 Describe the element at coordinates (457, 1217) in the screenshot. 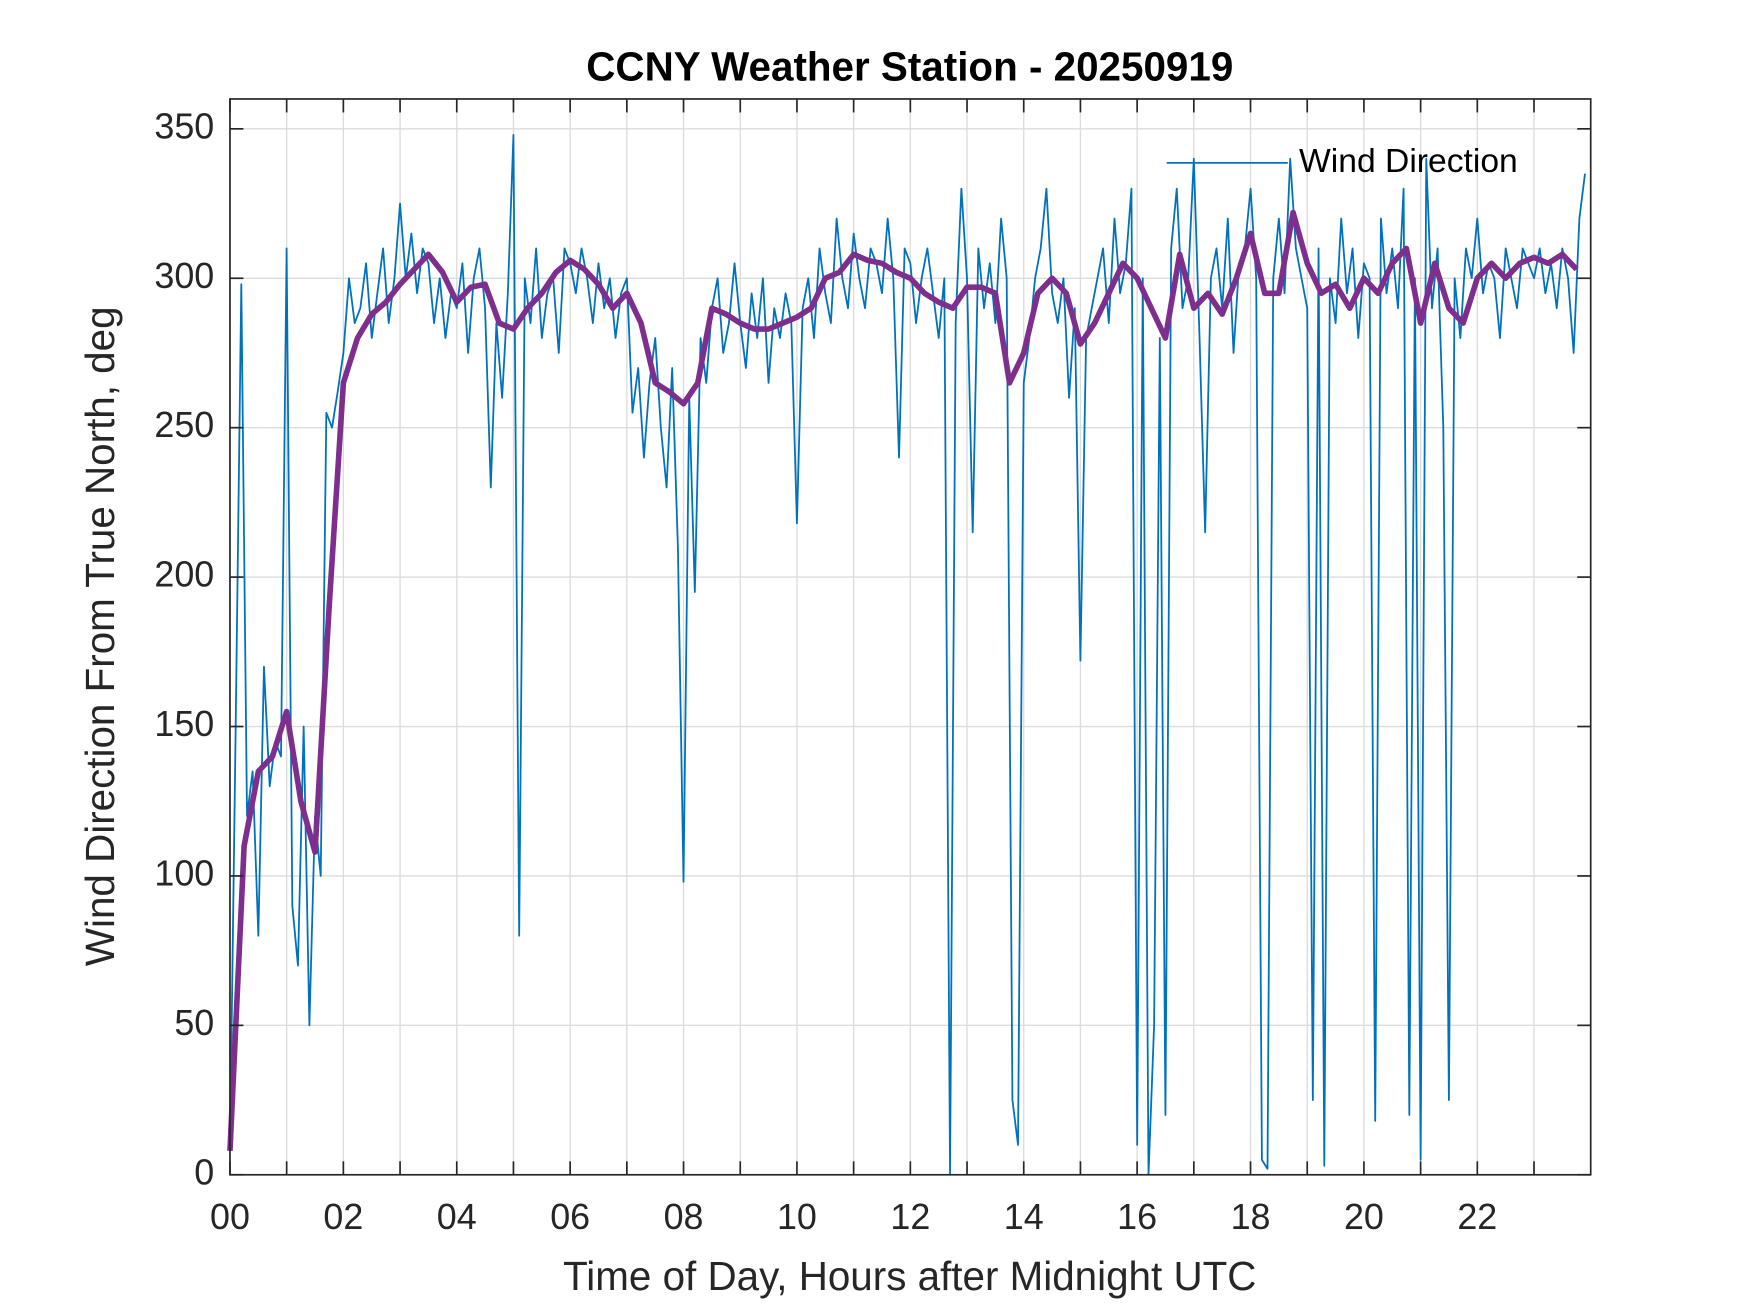

I see `x-tick-label: 04` at that location.